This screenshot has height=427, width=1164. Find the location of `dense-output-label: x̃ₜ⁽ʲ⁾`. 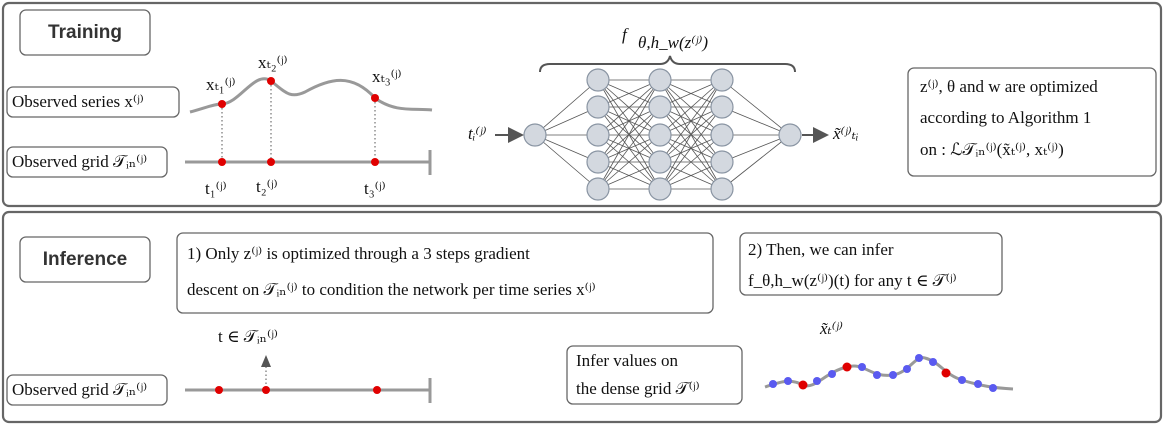

dense-output-label: x̃ₜ⁽ʲ⁾ is located at coordinates (831, 328).